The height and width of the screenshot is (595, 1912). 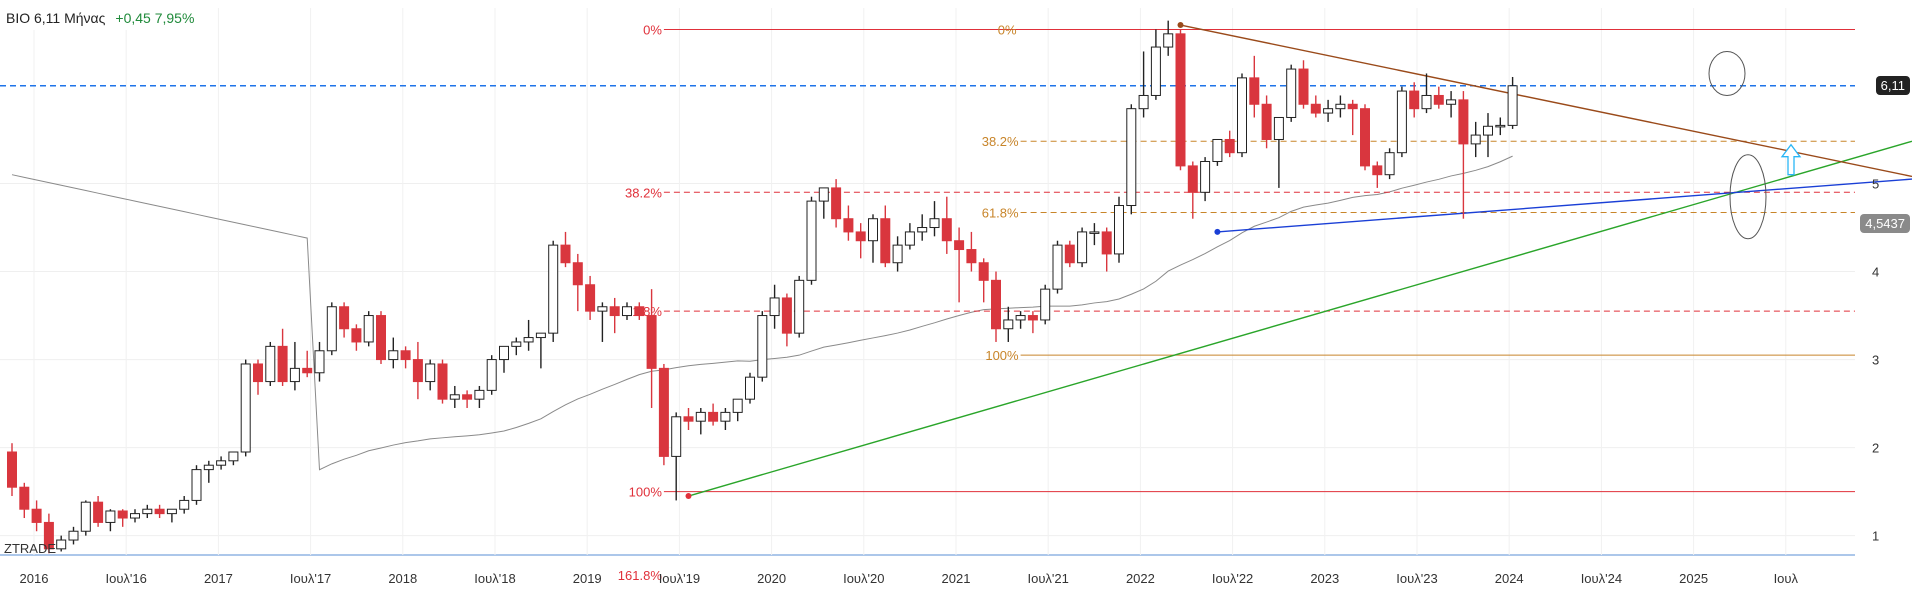 I want to click on x-tick-label: 2024, so click(x=1509, y=578).